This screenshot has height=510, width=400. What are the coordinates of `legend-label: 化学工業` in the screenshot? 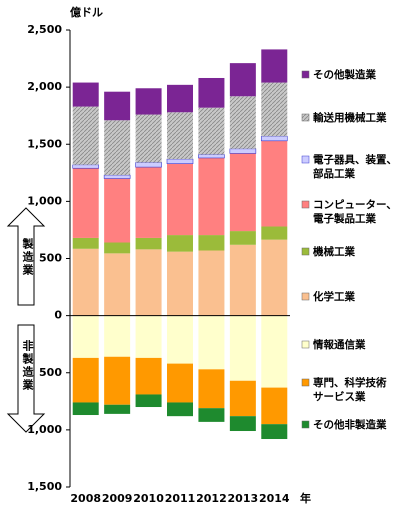 It's located at (334, 297).